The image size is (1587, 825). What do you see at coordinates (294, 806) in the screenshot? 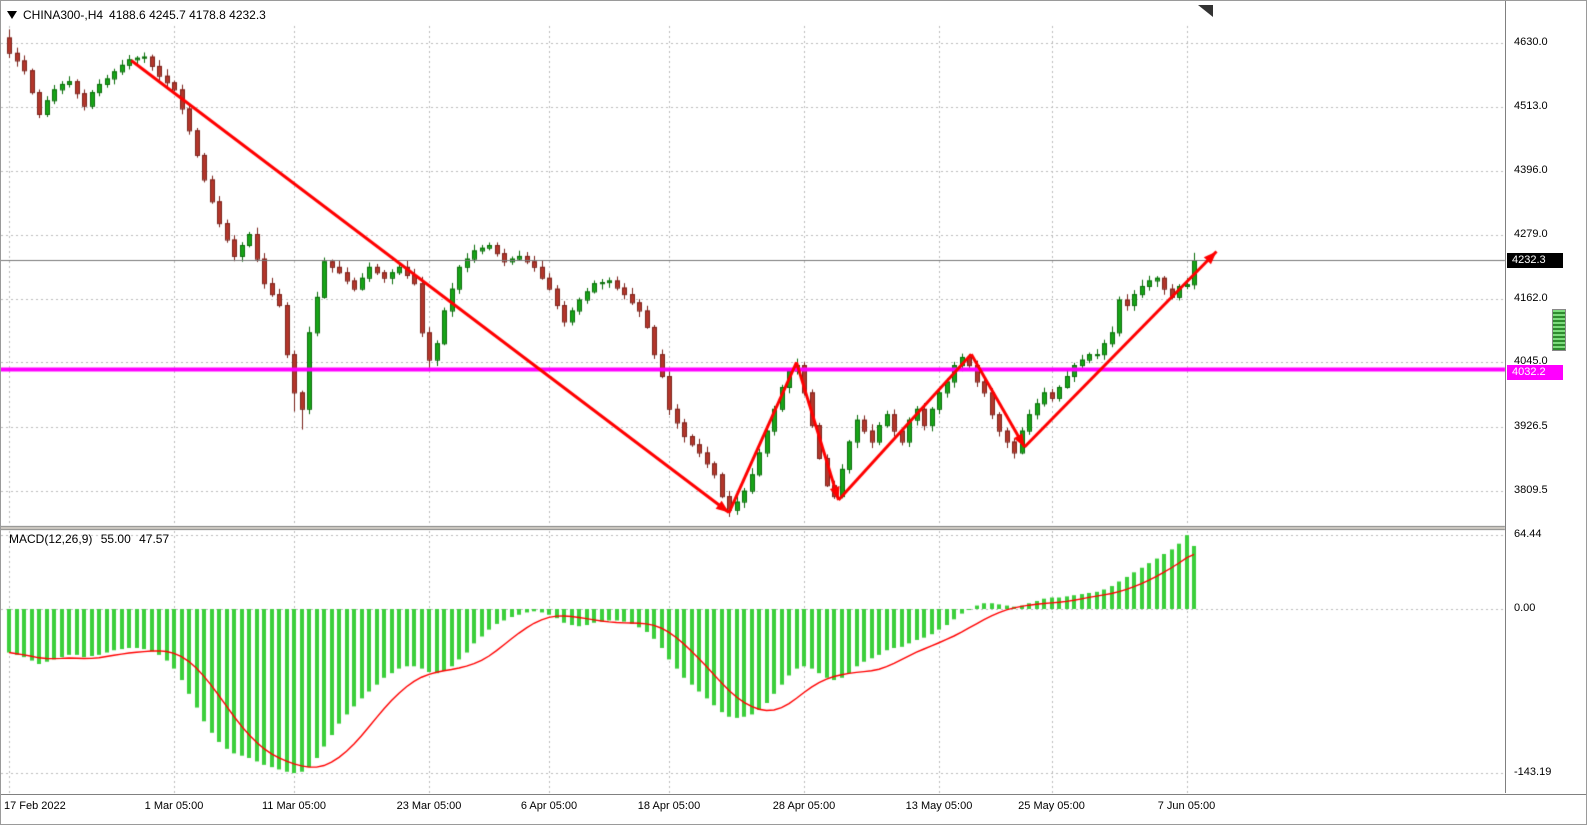
I see `time-axis-label: 11 Mar 05:00` at bounding box center [294, 806].